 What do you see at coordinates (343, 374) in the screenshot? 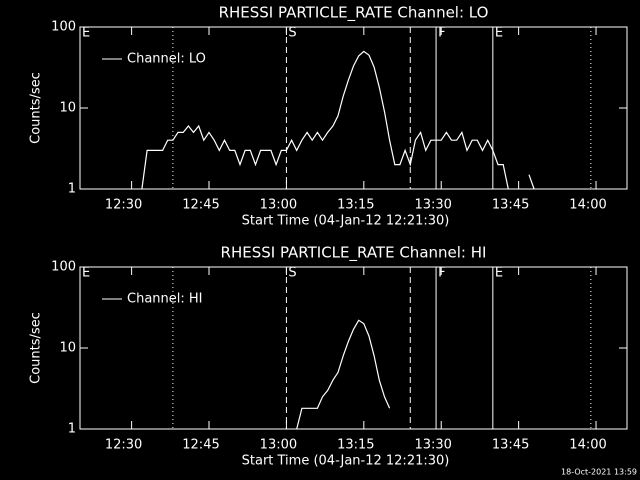
I see `series-line` at bounding box center [343, 374].